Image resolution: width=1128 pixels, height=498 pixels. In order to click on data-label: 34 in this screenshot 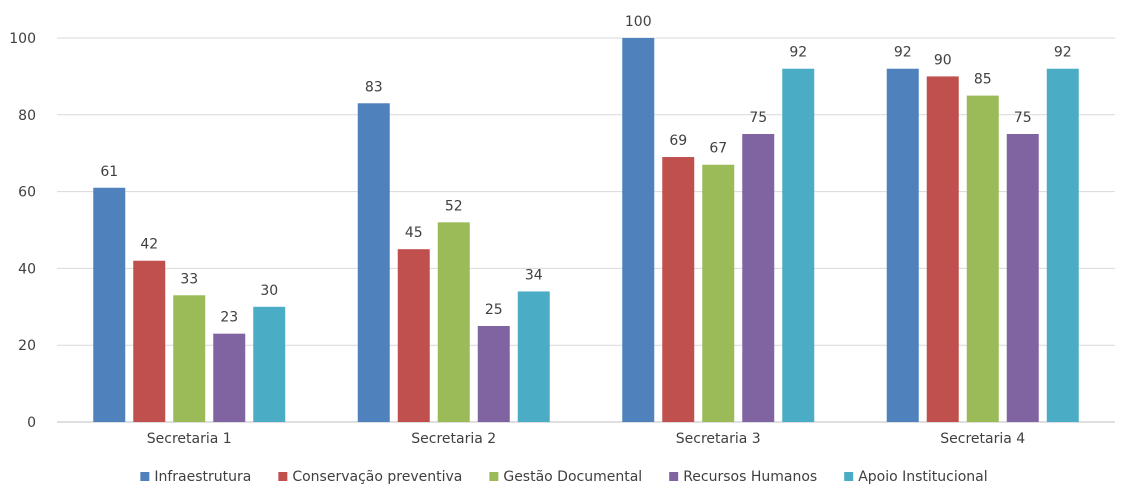, I will do `click(534, 275)`.